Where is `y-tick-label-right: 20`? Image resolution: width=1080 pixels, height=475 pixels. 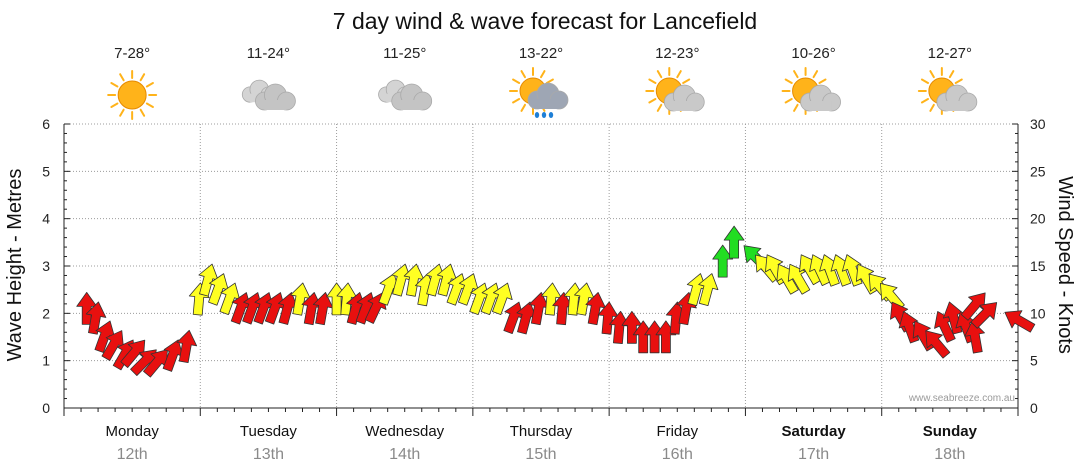
y-tick-label-right: 20 is located at coordinates (1038, 219).